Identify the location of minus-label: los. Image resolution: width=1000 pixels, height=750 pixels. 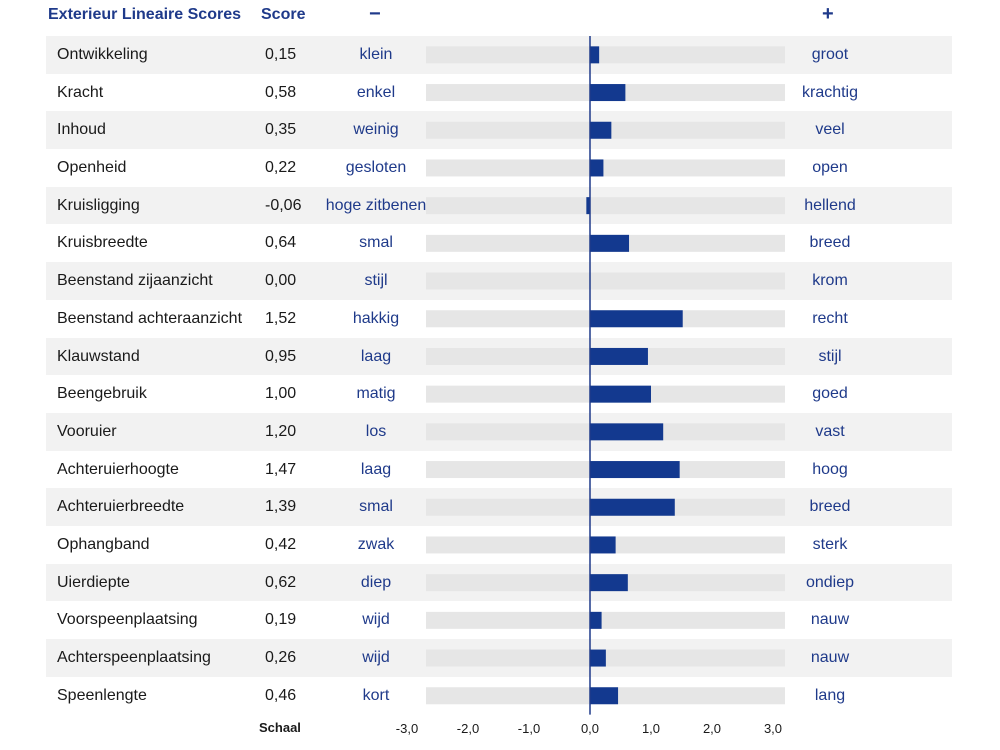
(376, 431).